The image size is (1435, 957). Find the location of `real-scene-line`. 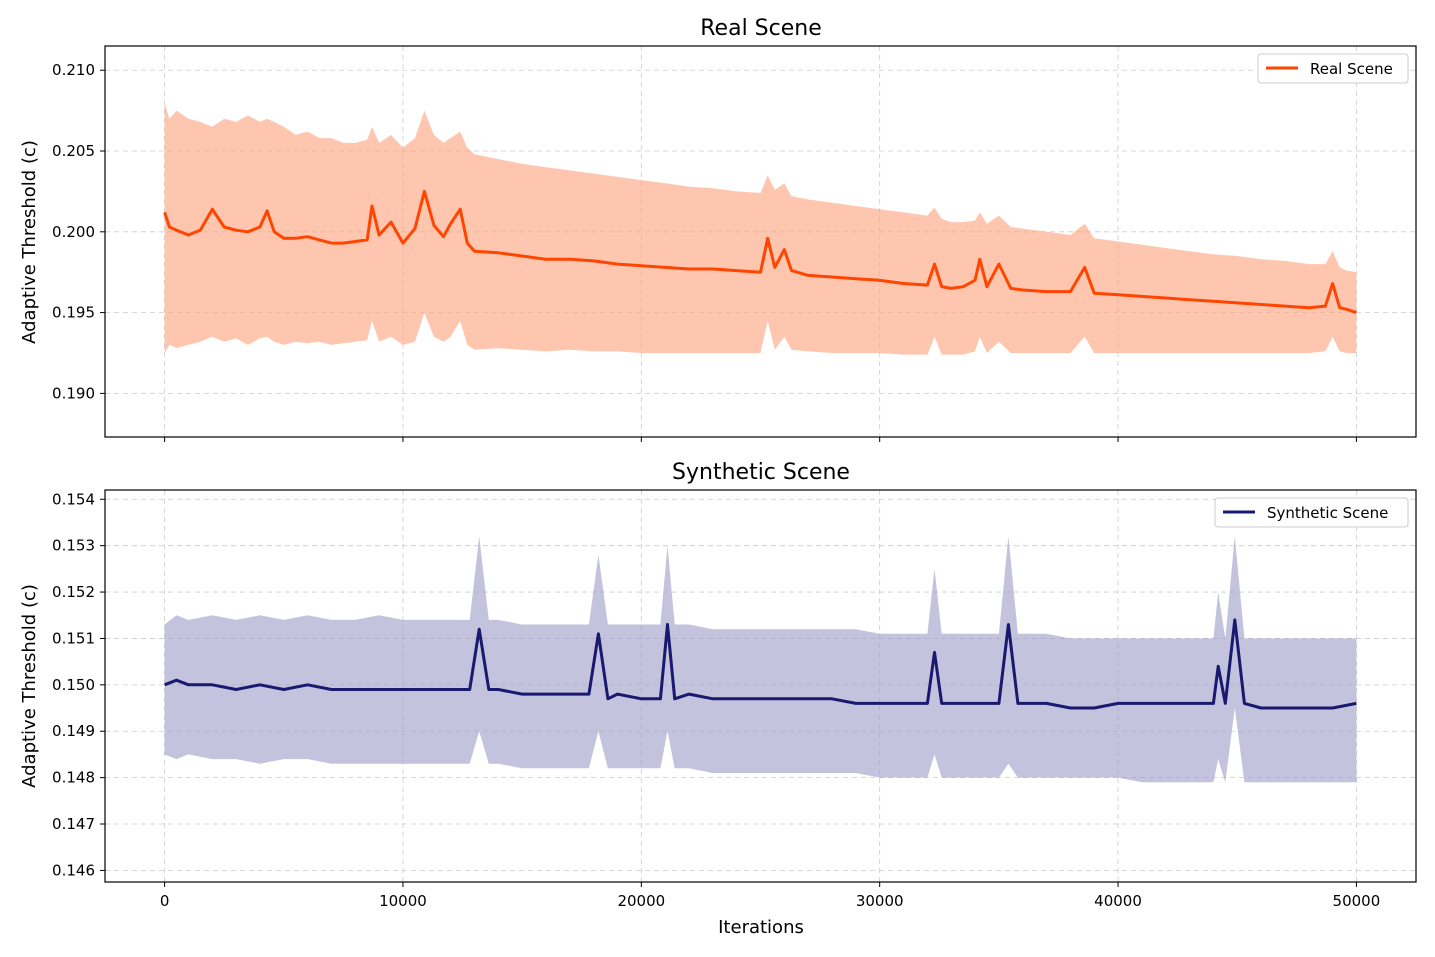

real-scene-line is located at coordinates (760, 252).